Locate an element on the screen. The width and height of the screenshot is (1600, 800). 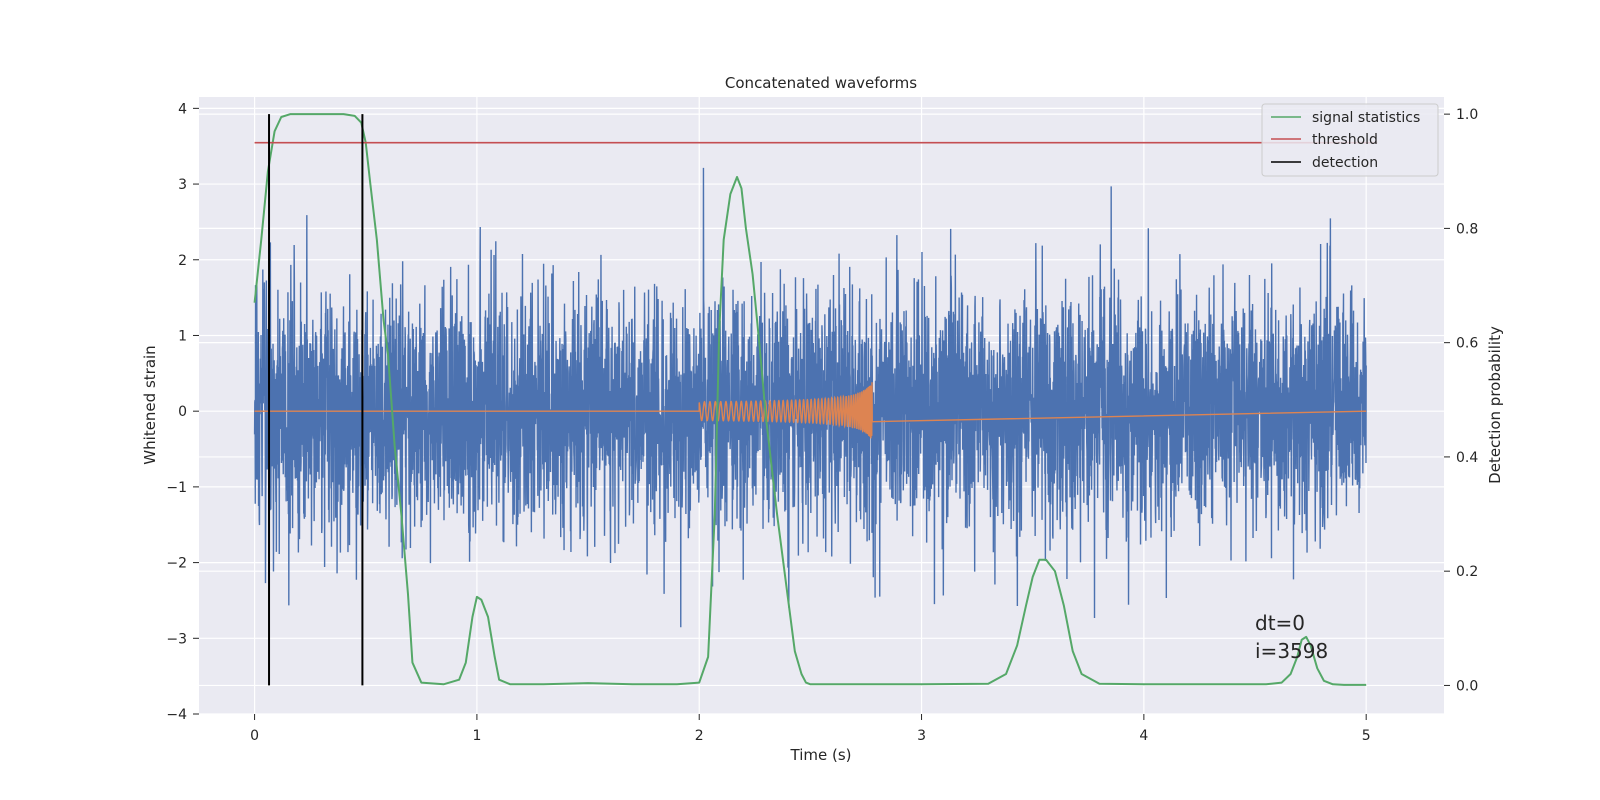
y2-tick-label: 0.4 is located at coordinates (1467, 458).